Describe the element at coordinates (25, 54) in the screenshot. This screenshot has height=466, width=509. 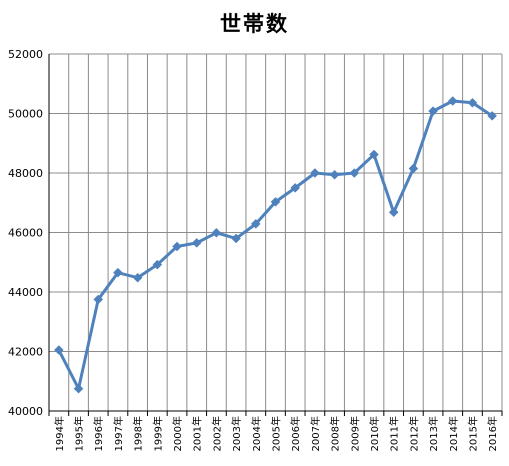
I see `y-tick-label: 52000` at that location.